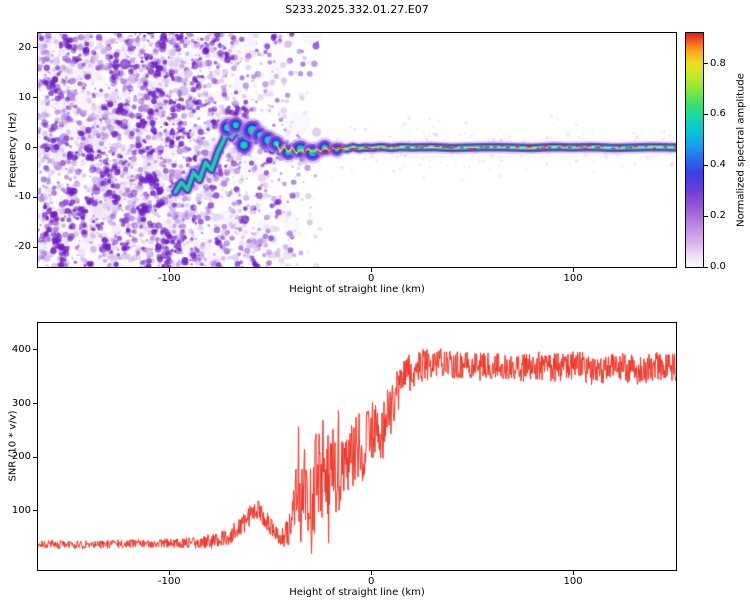 Image resolution: width=750 pixels, height=600 pixels. Describe the element at coordinates (24, 97) in the screenshot. I see `tick-label: 10` at that location.